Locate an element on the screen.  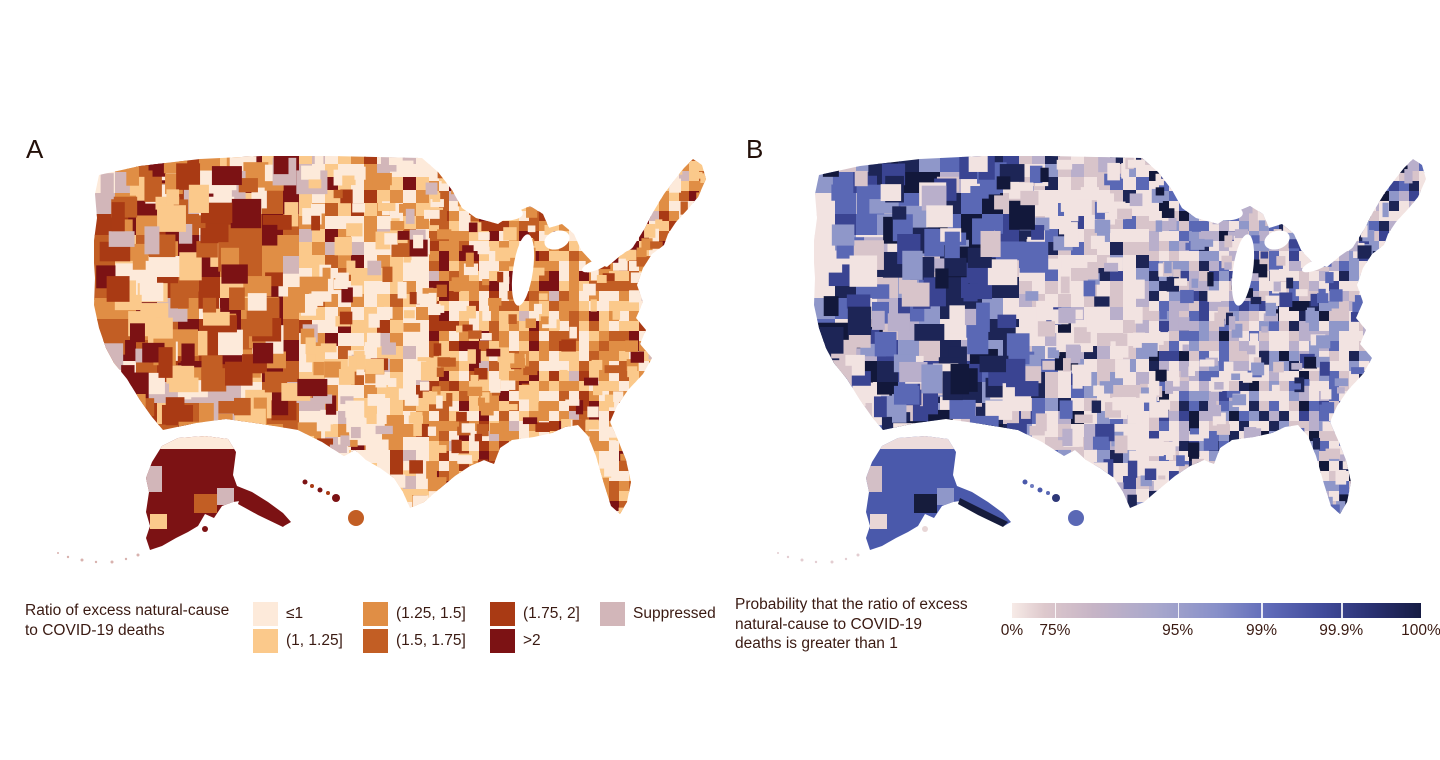
legend-label-1: (1, 1.25] is located at coordinates (314, 640).